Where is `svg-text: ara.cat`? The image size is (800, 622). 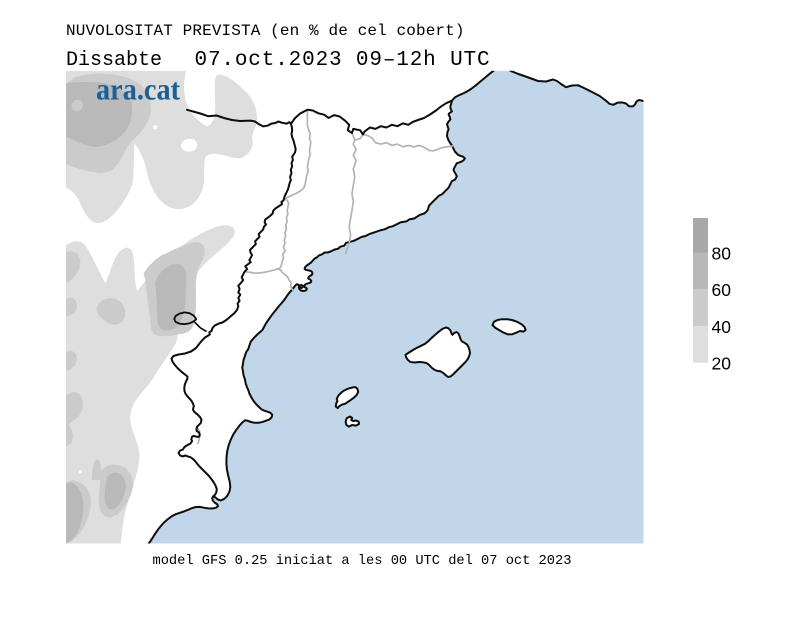 svg-text: ara.cat is located at coordinates (138, 89).